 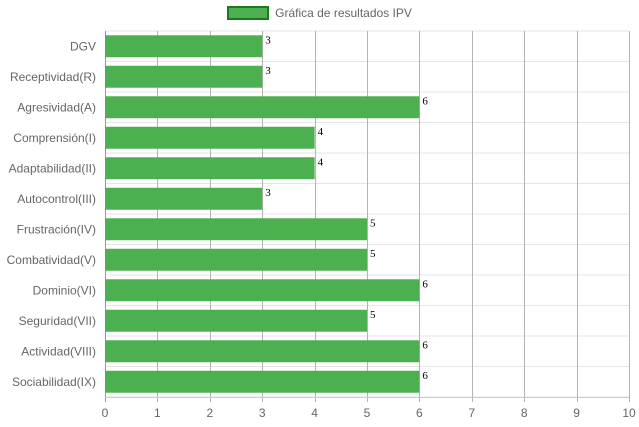 What do you see at coordinates (64, 290) in the screenshot?
I see `category-label: Dominio(VI)` at bounding box center [64, 290].